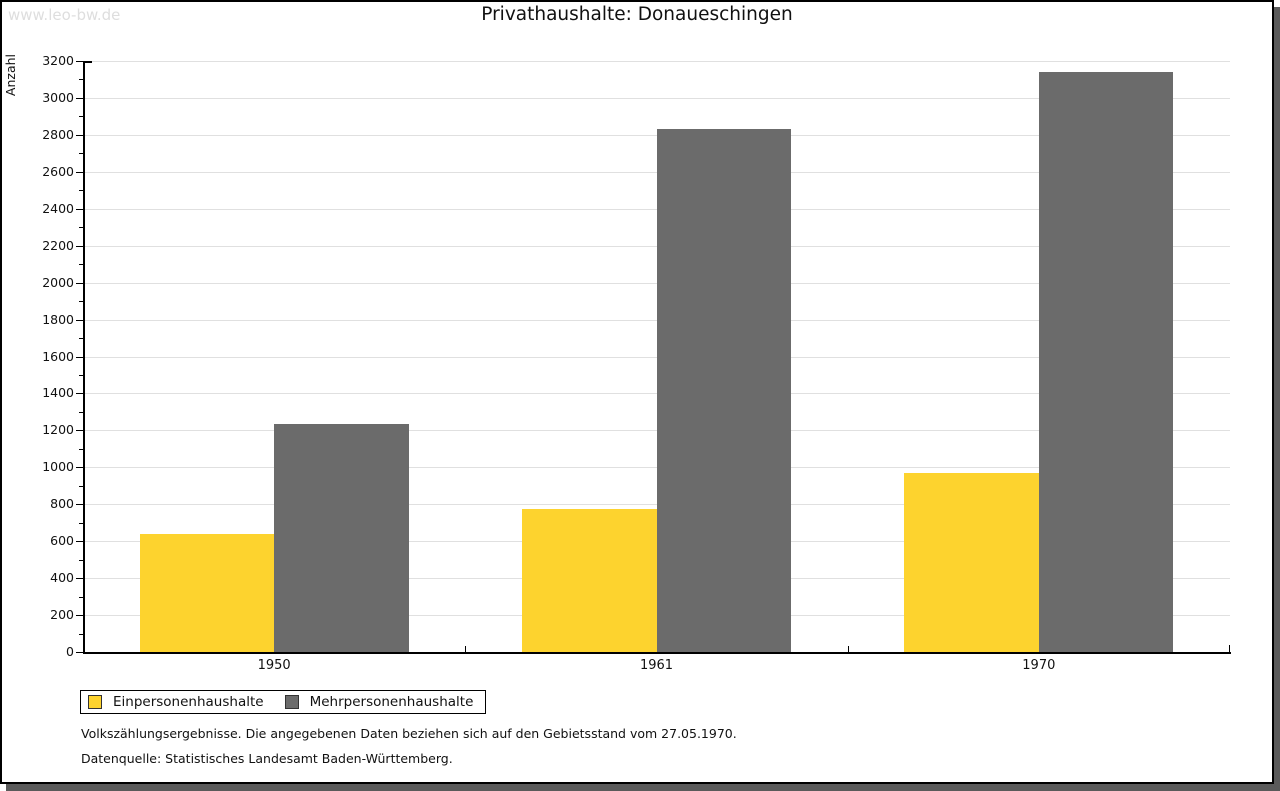 The width and height of the screenshot is (1280, 791). I want to click on y-tick-label: 1600, so click(58, 356).